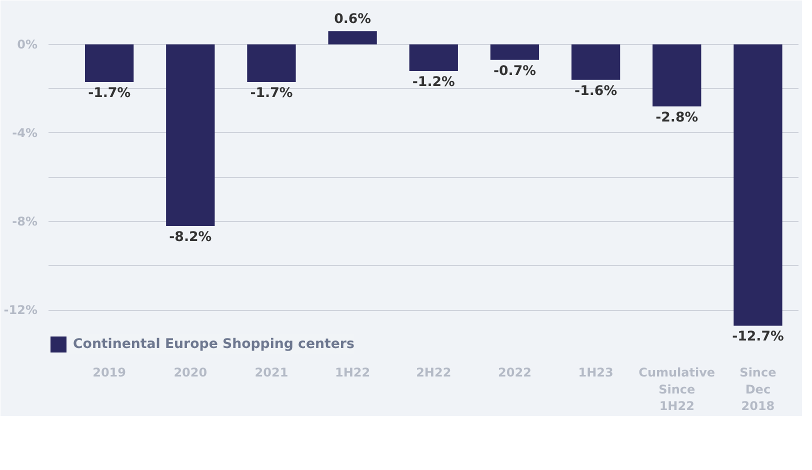  What do you see at coordinates (758, 337) in the screenshot?
I see `data-label: -12.7%` at bounding box center [758, 337].